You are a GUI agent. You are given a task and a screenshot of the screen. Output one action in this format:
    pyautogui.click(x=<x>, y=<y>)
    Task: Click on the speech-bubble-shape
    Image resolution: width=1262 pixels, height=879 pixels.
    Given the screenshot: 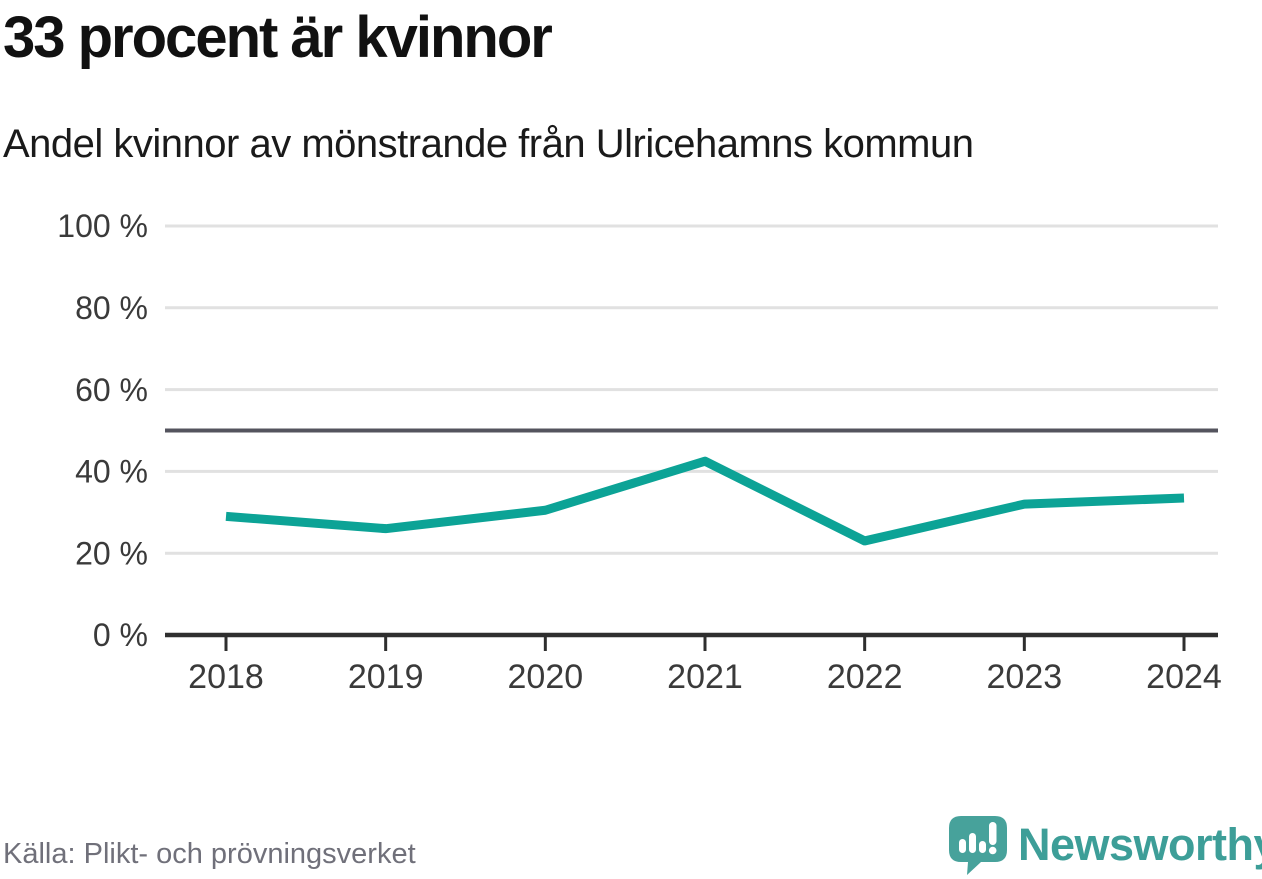 What is the action you would take?
    pyautogui.click(x=978, y=845)
    